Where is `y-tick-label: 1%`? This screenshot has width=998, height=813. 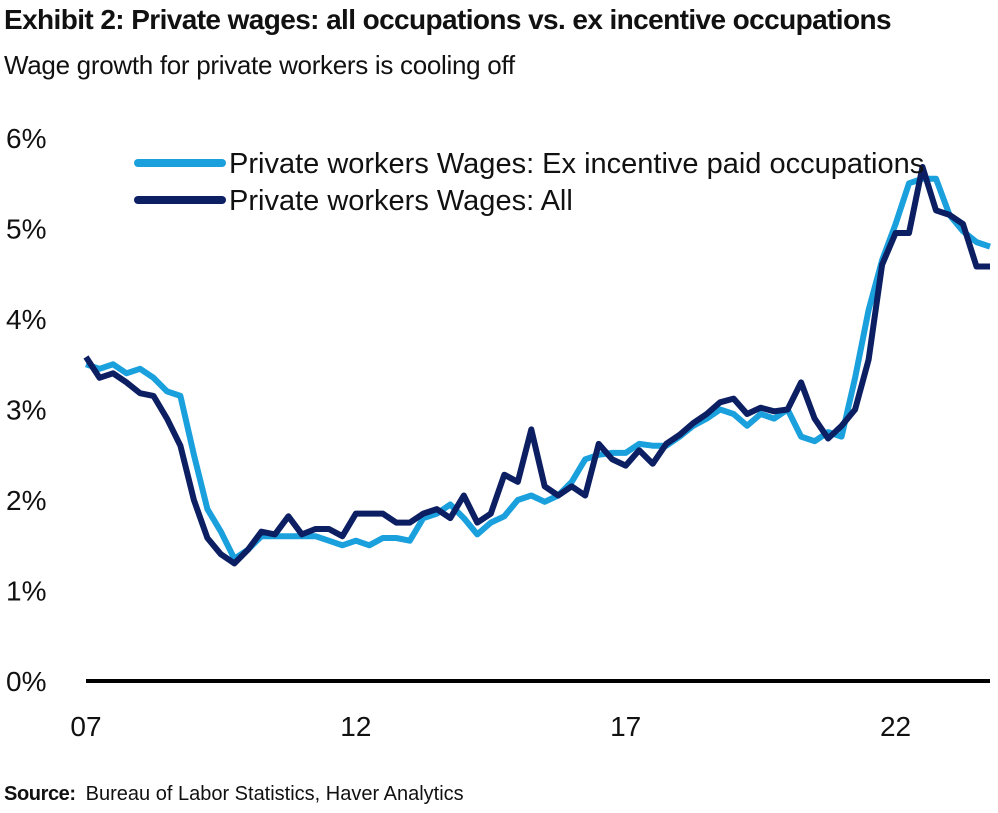 y-tick-label: 1% is located at coordinates (26, 591).